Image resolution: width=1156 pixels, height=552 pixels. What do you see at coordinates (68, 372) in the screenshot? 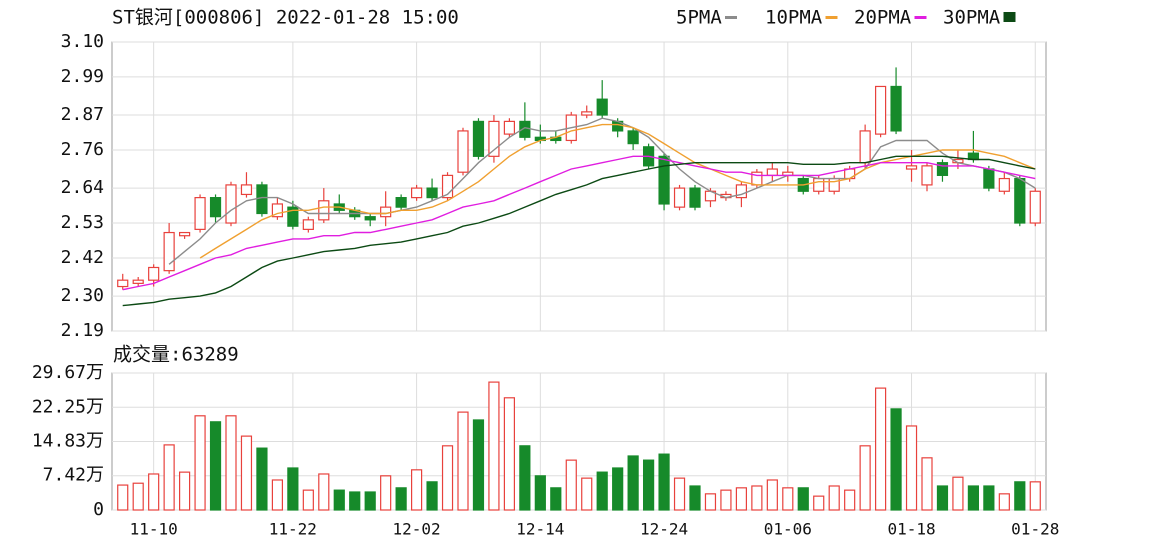
I see `y-tick-label: 29.67万` at bounding box center [68, 372].